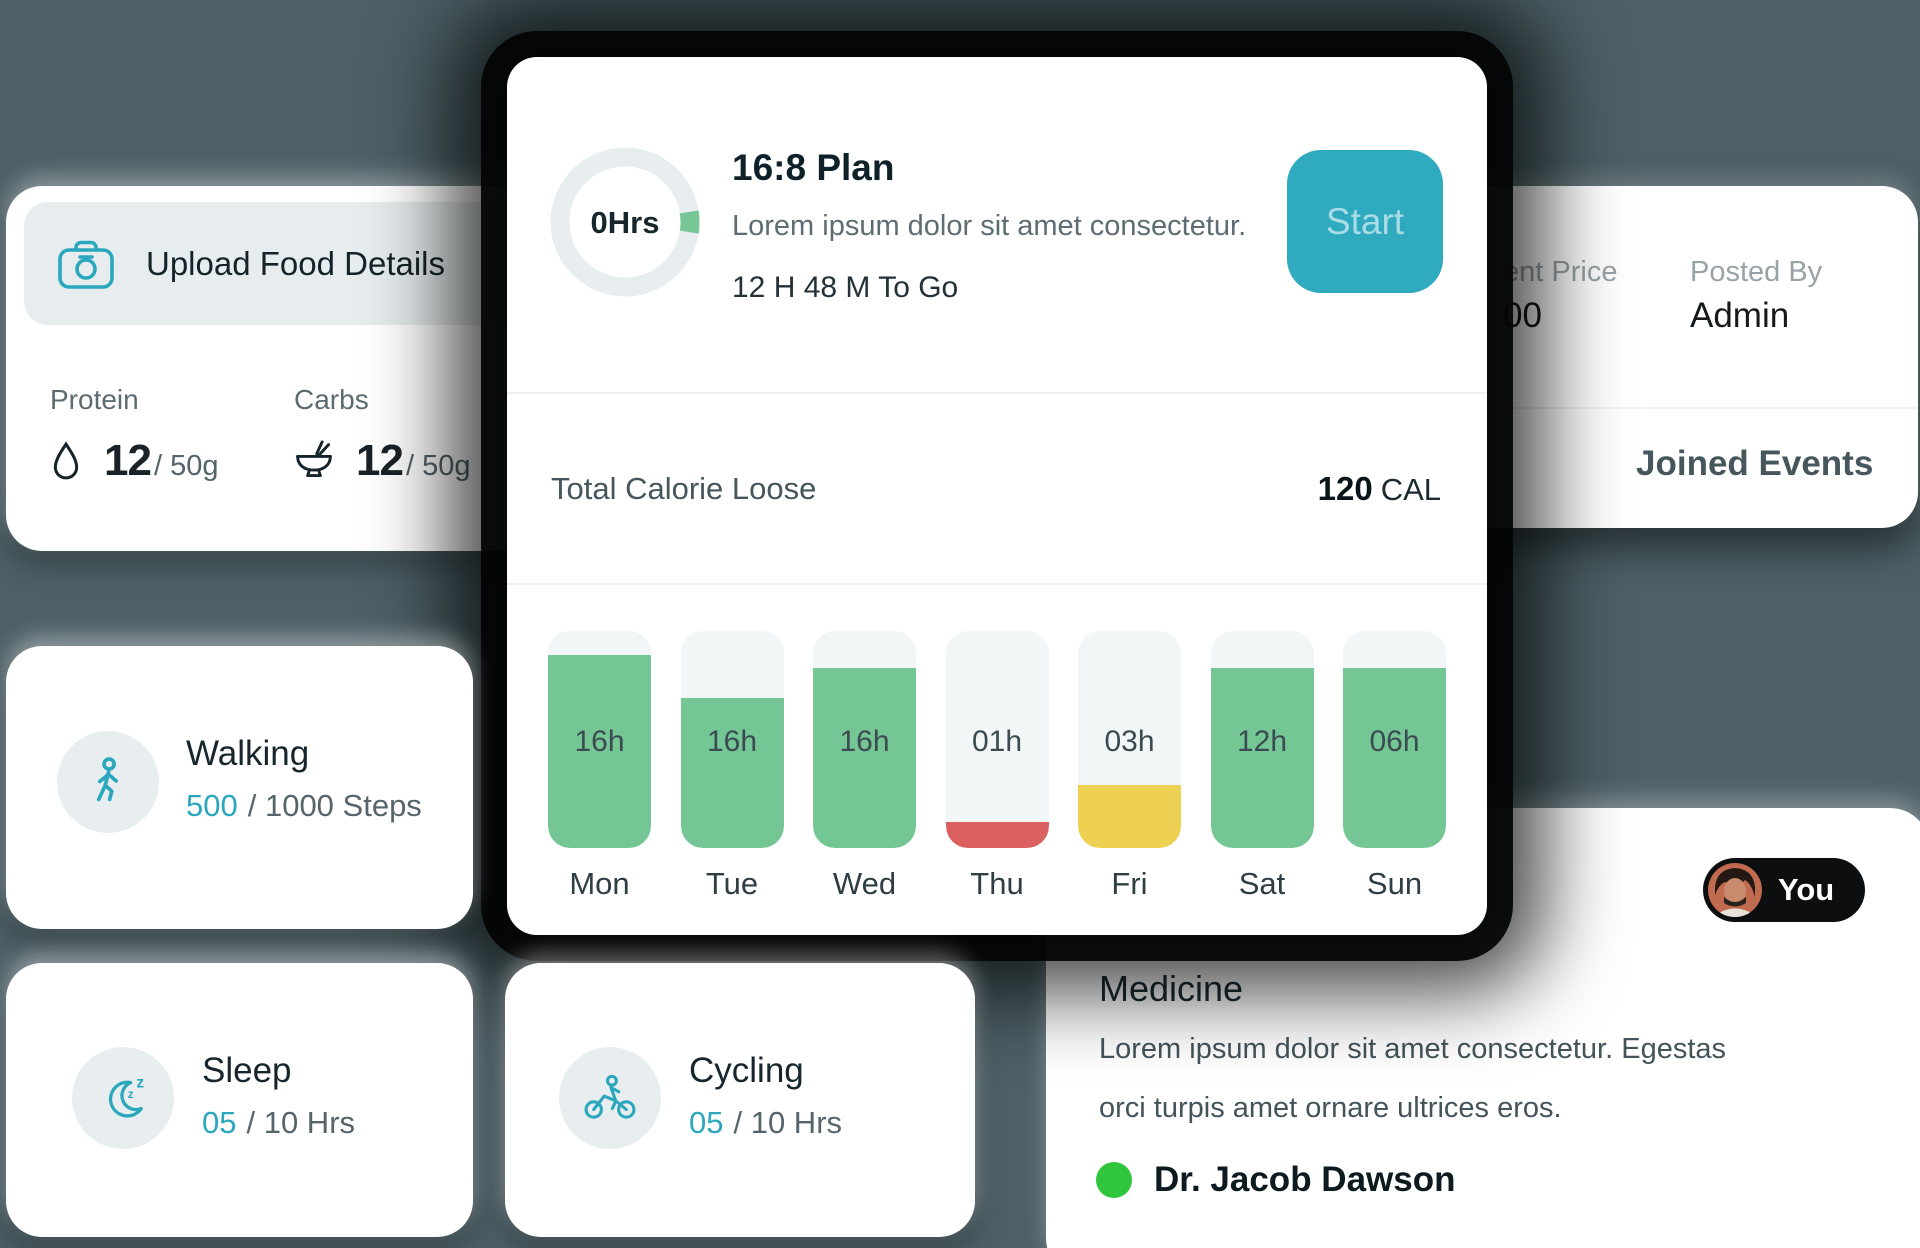 The height and width of the screenshot is (1248, 1920). I want to click on upload-food-button: Upload Food Details, so click(274, 263).